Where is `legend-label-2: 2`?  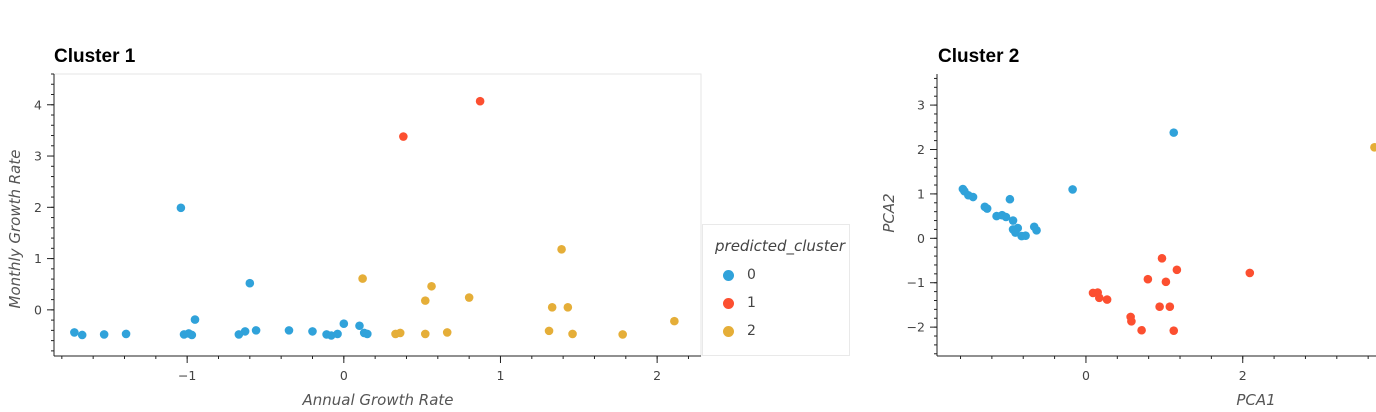 legend-label-2: 2 is located at coordinates (751, 331).